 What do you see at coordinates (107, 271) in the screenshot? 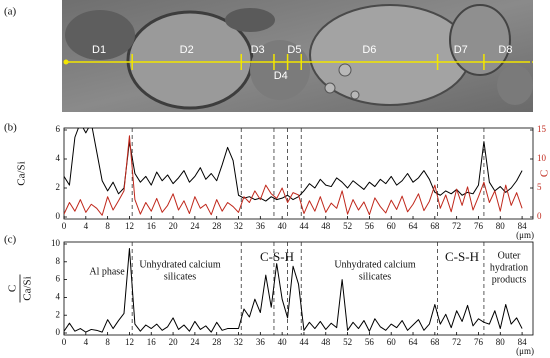
I see `annotation: Al phase` at bounding box center [107, 271].